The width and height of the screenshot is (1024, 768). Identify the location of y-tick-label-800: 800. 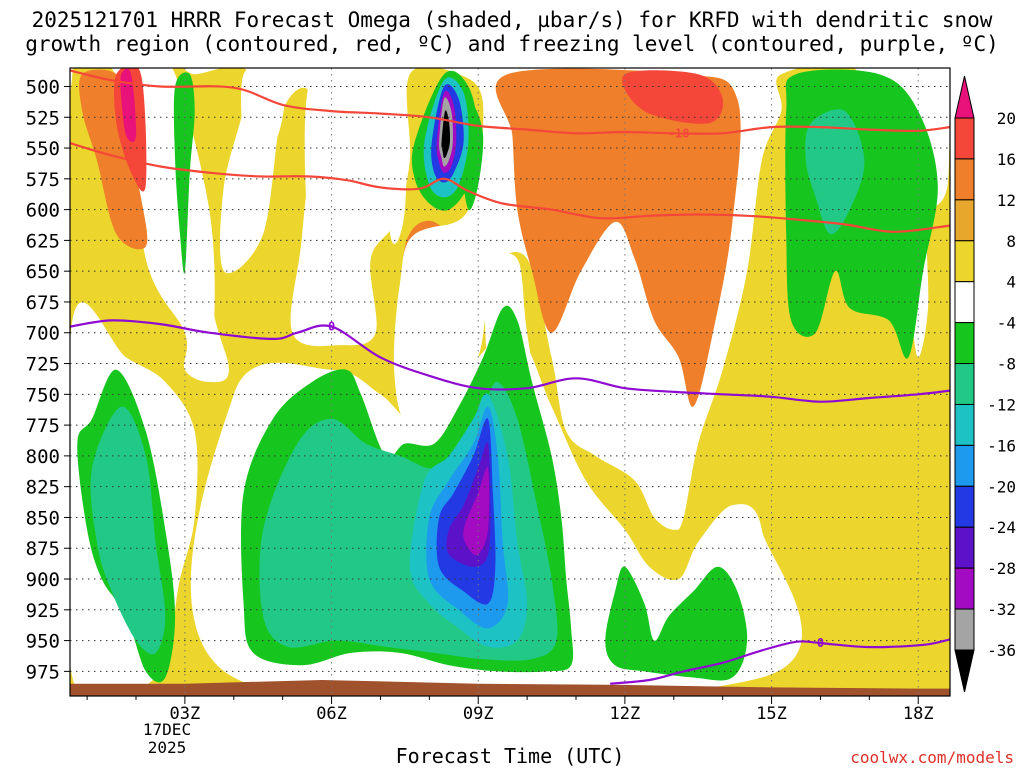
(43, 457).